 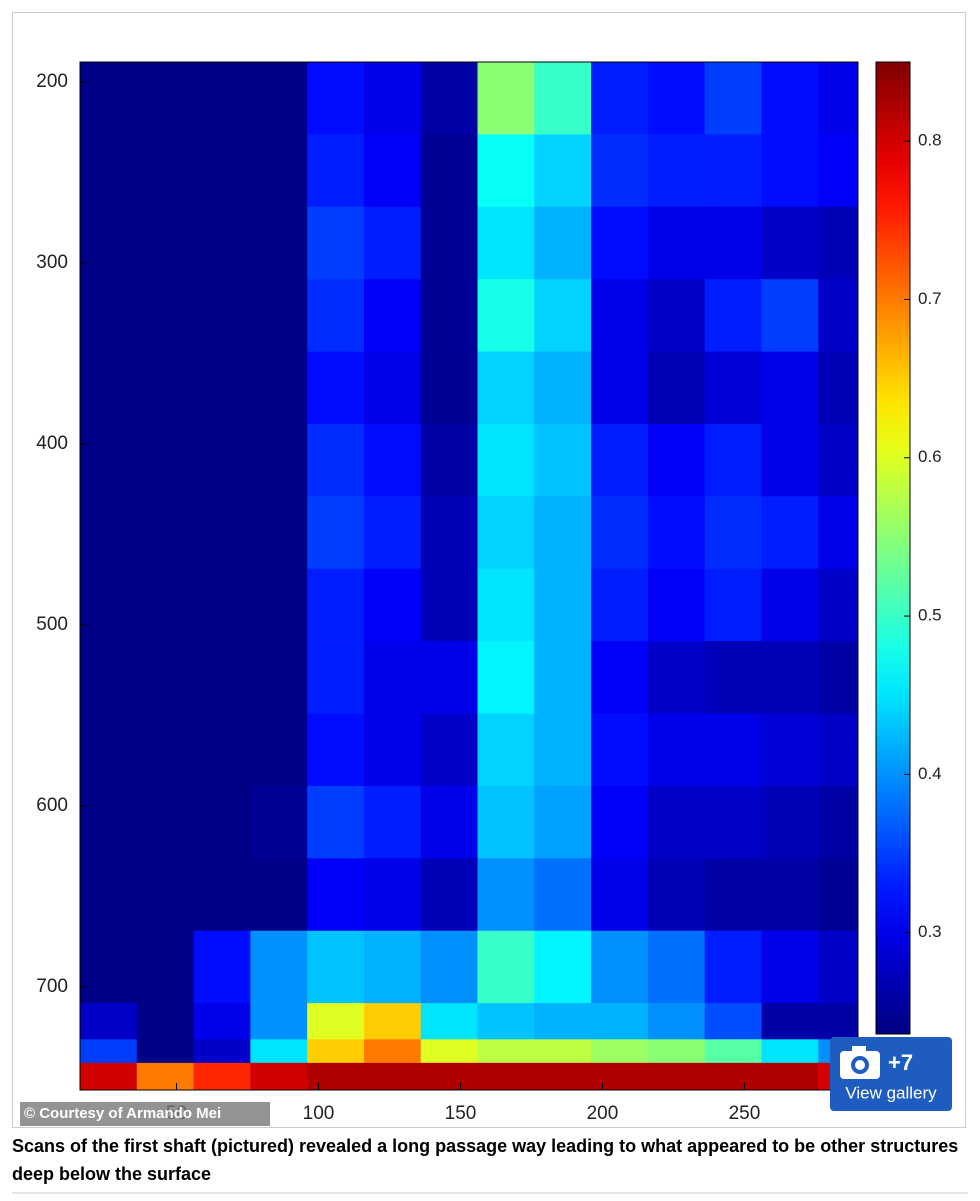 What do you see at coordinates (930, 140) in the screenshot?
I see `colorbar-tick-label: 0.8` at bounding box center [930, 140].